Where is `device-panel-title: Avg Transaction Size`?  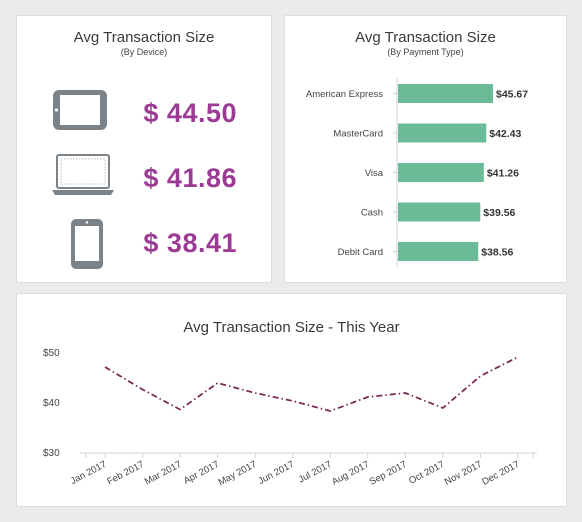
device-panel-title: Avg Transaction Size is located at coordinates (144, 37).